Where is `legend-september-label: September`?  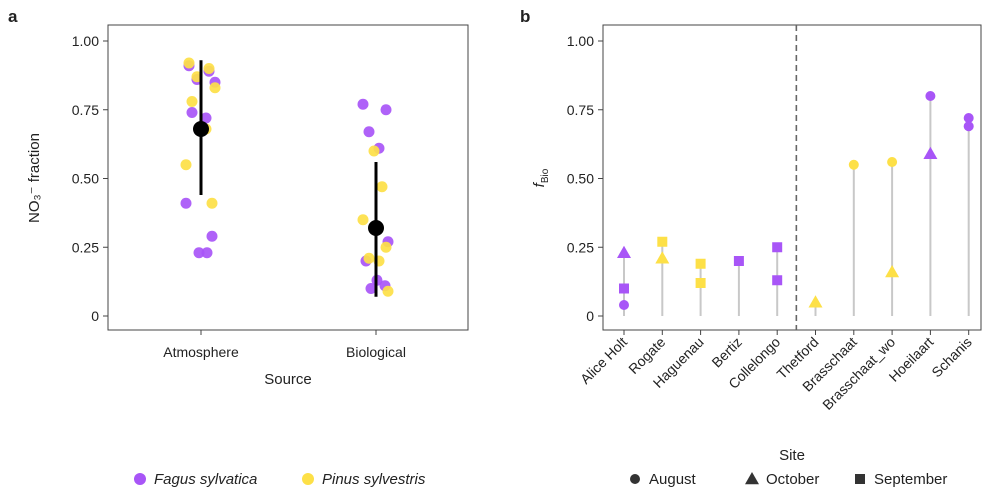
legend-september-label: September is located at coordinates (910, 479).